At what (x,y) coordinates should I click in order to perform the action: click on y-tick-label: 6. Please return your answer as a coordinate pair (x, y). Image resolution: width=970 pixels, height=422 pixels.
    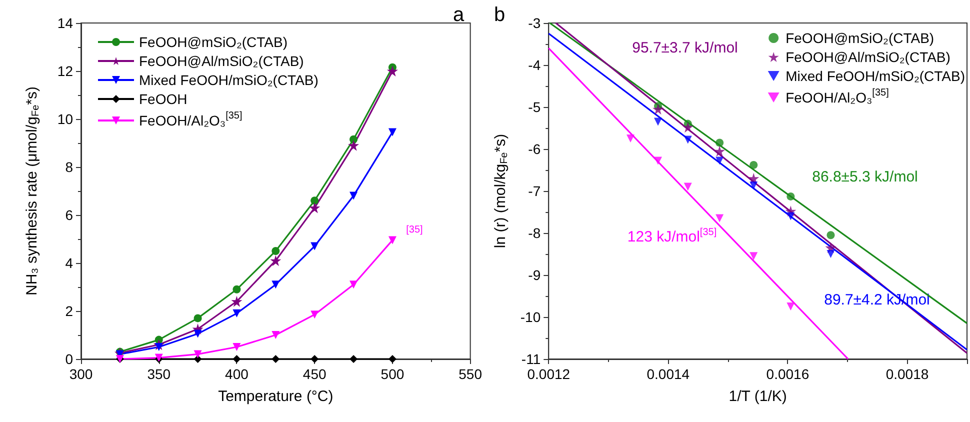
    Looking at the image, I should click on (69, 215).